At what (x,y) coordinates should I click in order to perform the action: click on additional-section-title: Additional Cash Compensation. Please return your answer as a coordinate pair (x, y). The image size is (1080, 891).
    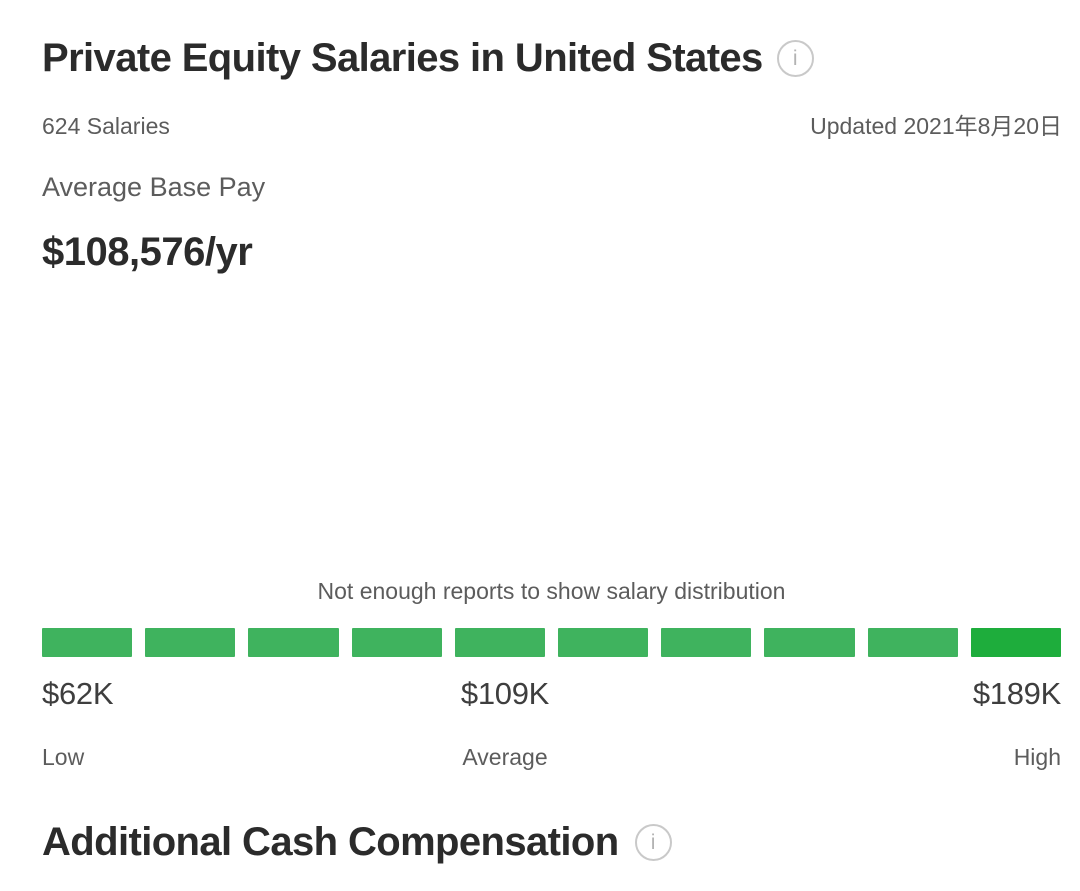
    Looking at the image, I should click on (330, 842).